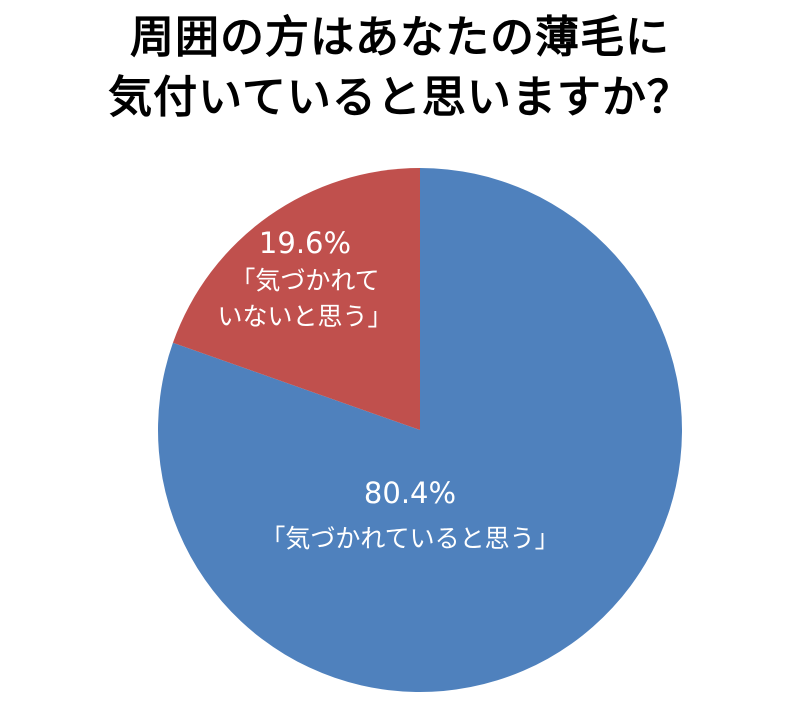 This screenshot has height=702, width=800. What do you see at coordinates (305, 243) in the screenshot?
I see `slice-value-label-1: 19.6%` at bounding box center [305, 243].